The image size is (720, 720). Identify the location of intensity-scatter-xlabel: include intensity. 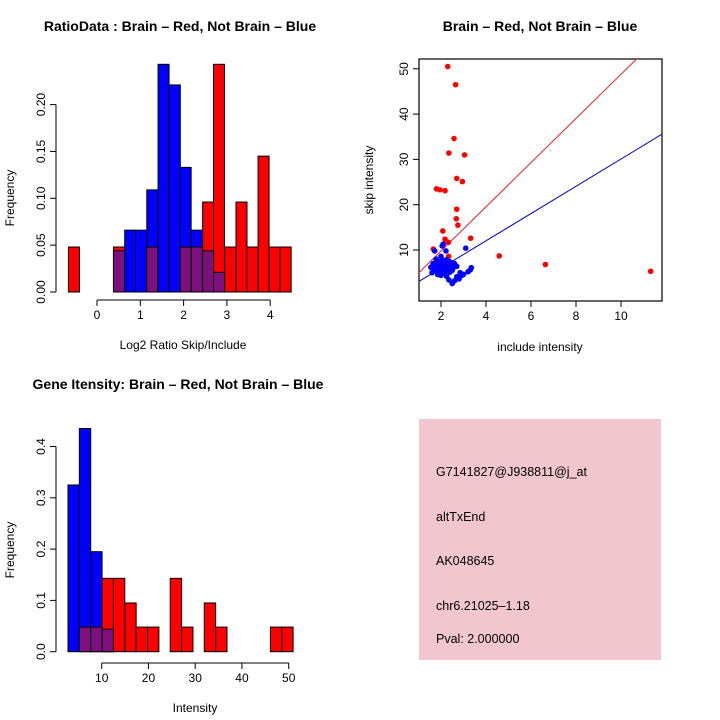
(539, 347).